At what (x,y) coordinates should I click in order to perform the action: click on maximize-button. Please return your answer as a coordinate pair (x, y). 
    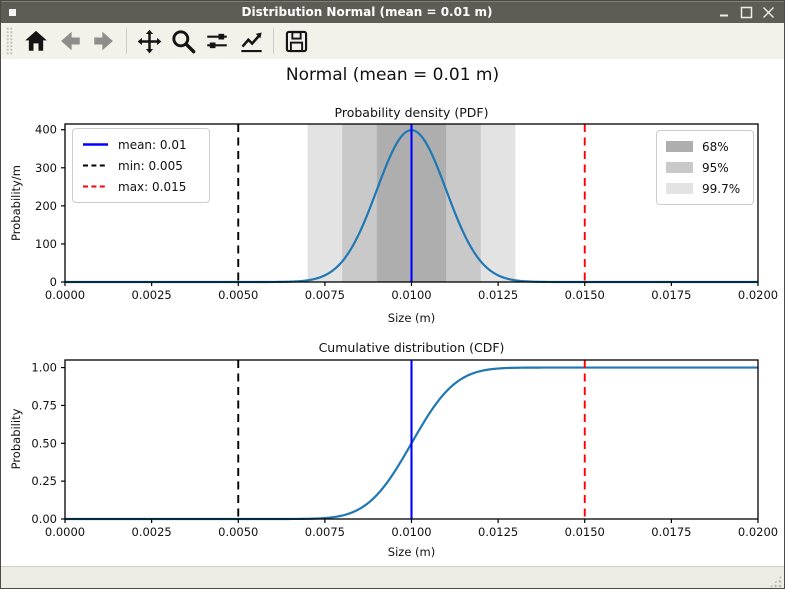
    Looking at the image, I should click on (746, 12).